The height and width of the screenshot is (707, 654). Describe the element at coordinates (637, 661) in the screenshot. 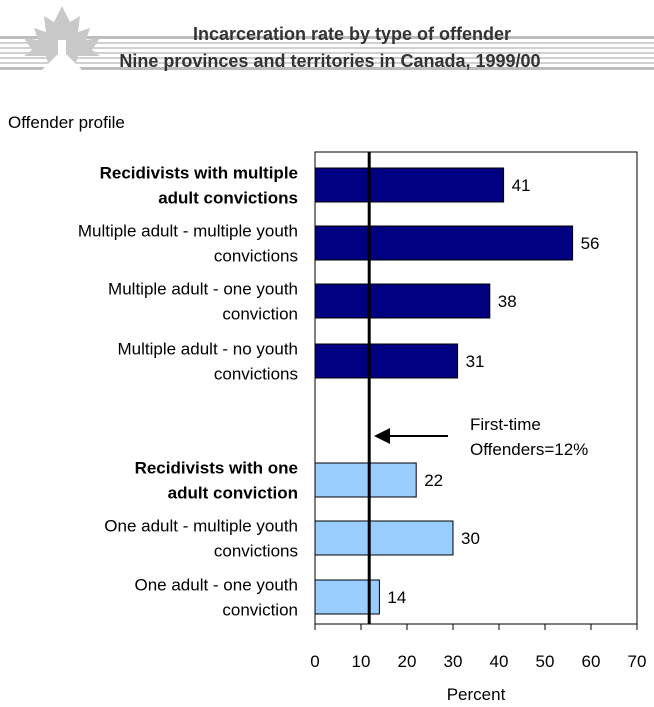

I see `x-tick-label-70: 70` at that location.